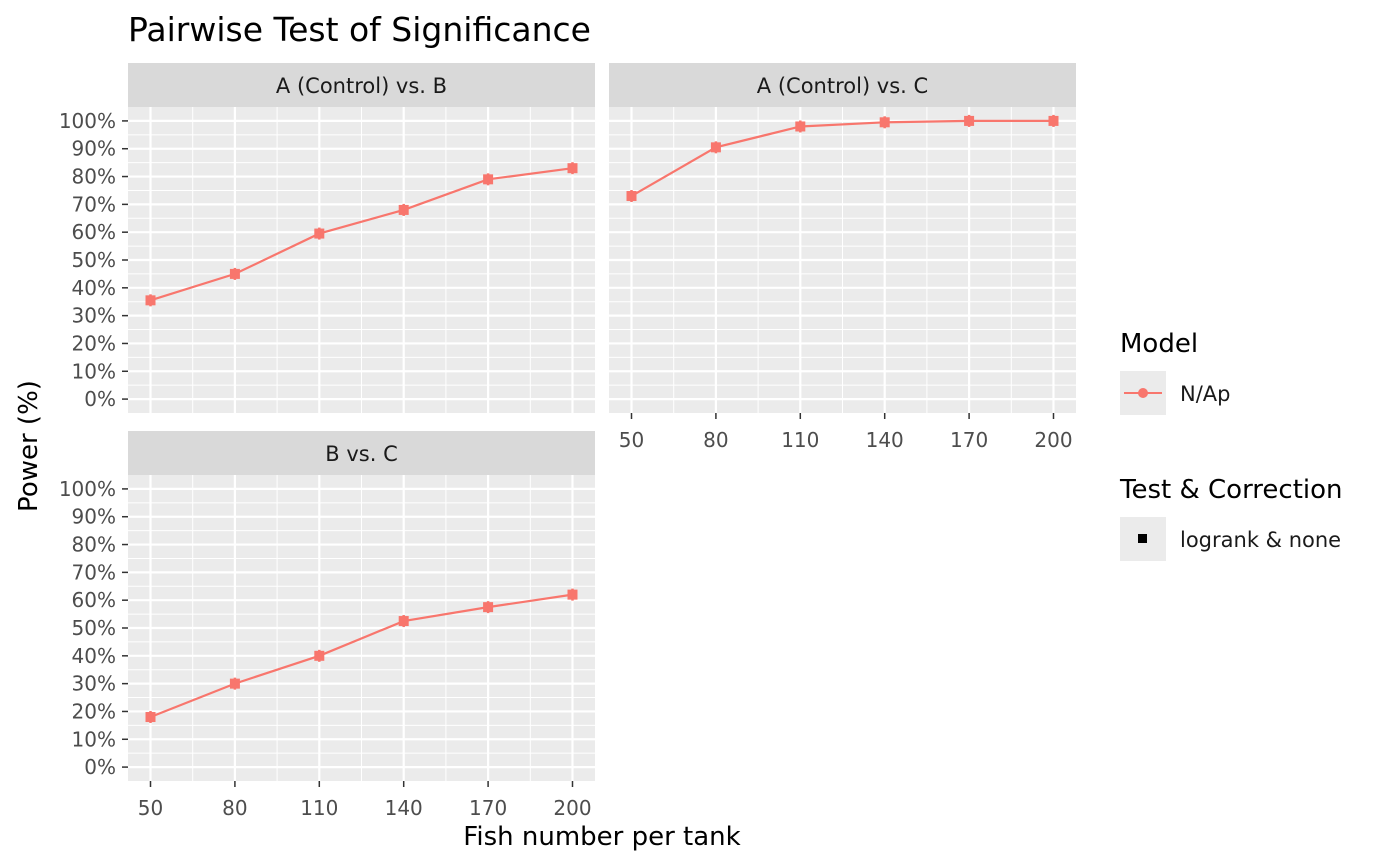 This screenshot has width=1400, height=866. I want to click on legend-model-label: N/Ap, so click(1205, 394).